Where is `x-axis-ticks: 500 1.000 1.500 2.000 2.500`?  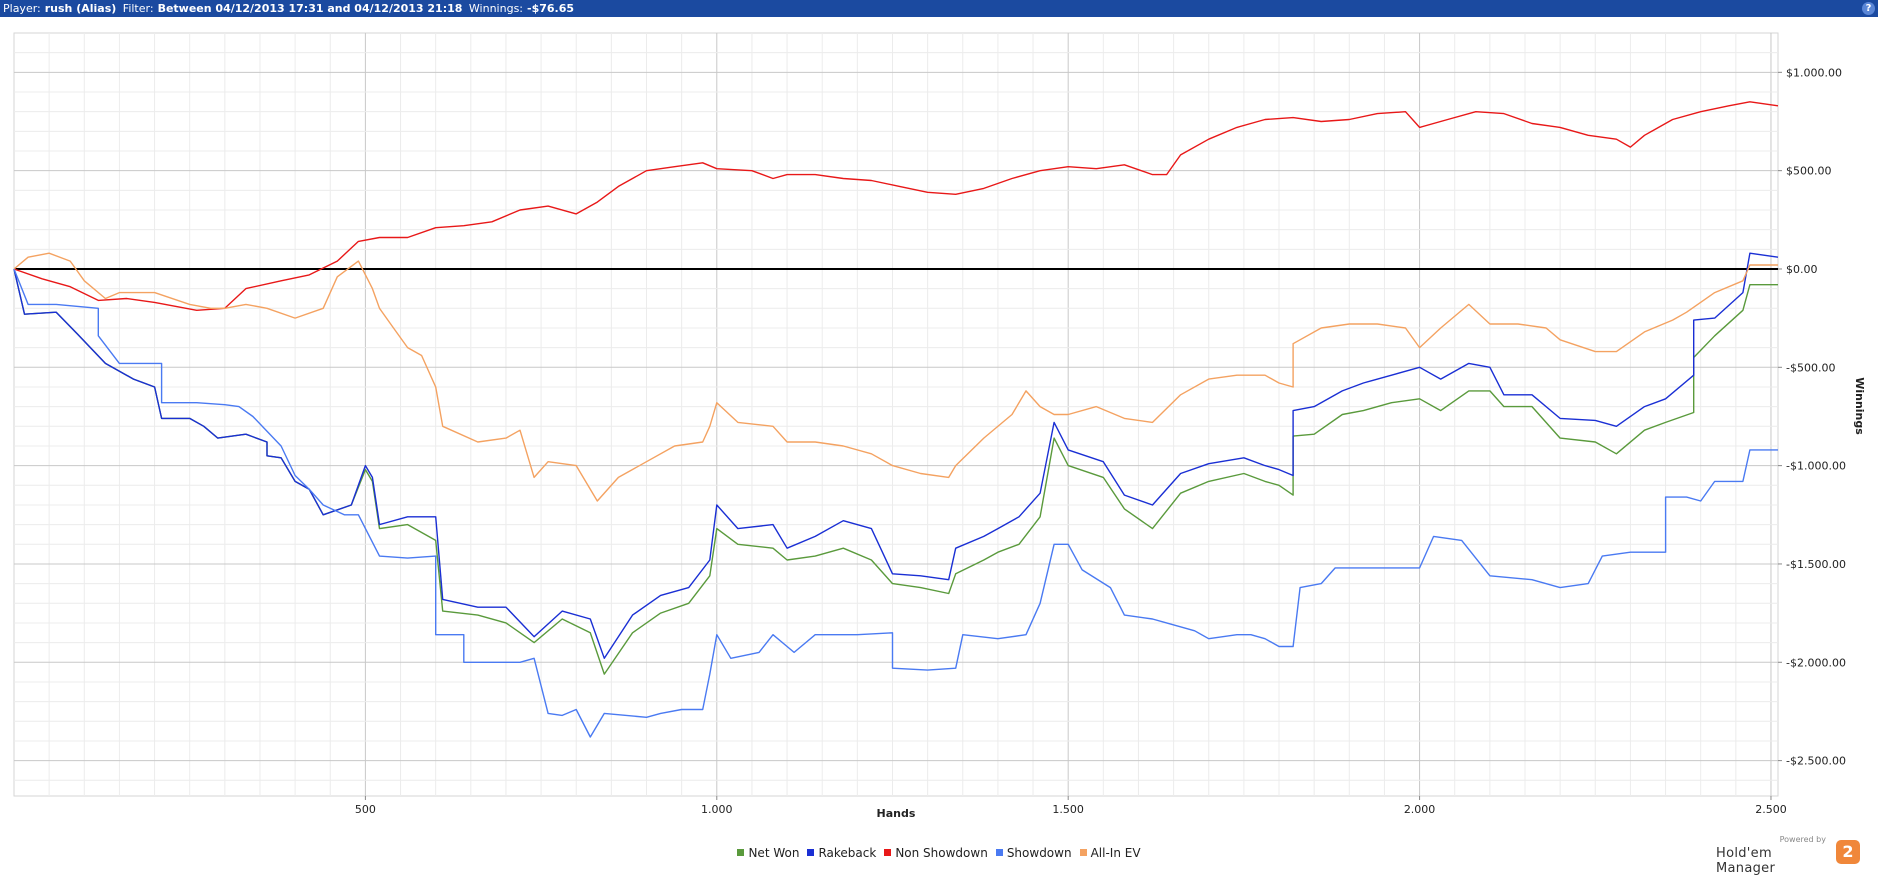
x-axis-ticks: 500 1.000 1.500 2.000 2.500 is located at coordinates (1071, 806).